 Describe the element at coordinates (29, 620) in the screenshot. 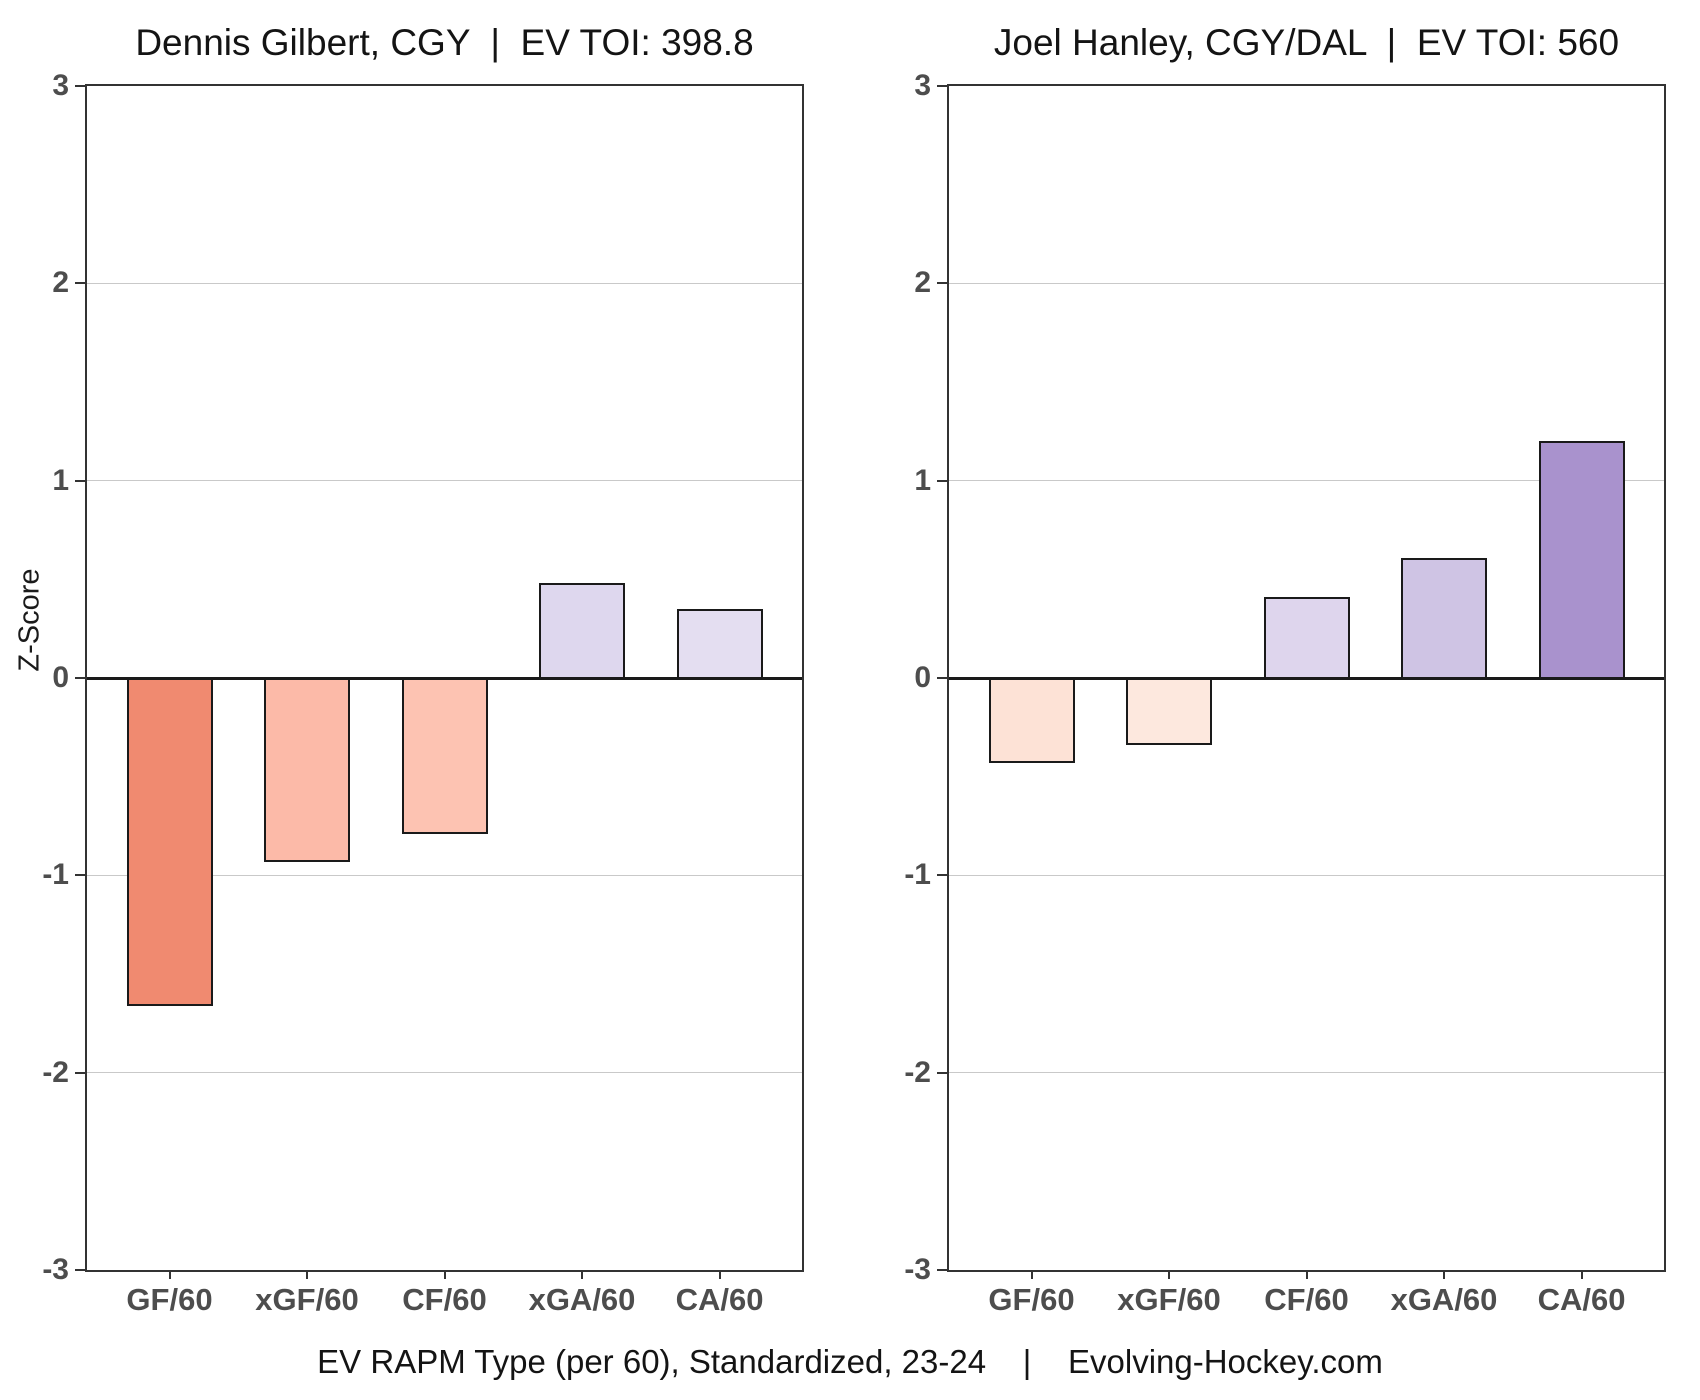

I see `y-axis-title: Z-Score` at that location.